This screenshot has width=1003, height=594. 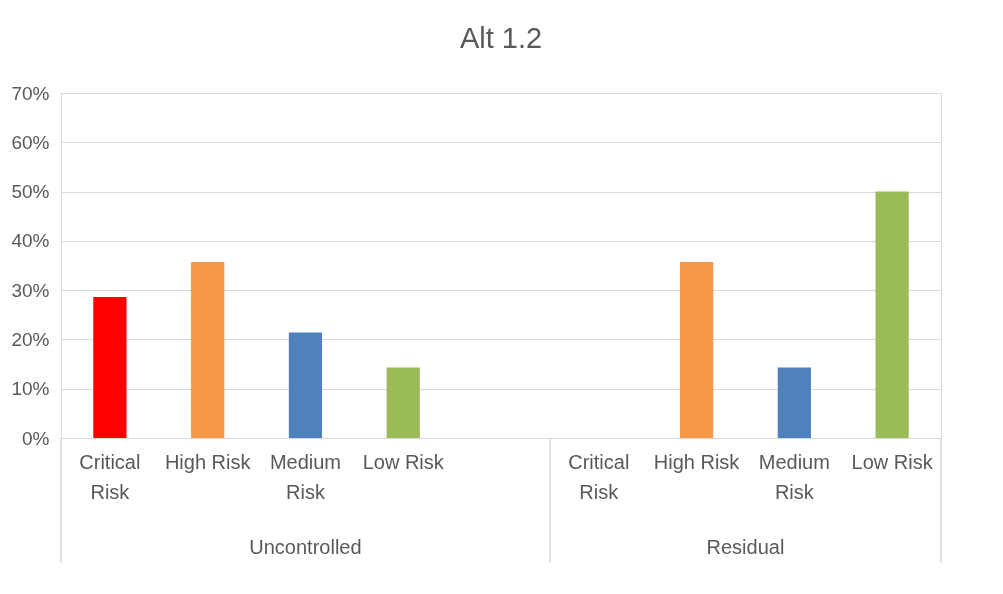 I want to click on text: Uncontrolled, so click(x=305, y=547).